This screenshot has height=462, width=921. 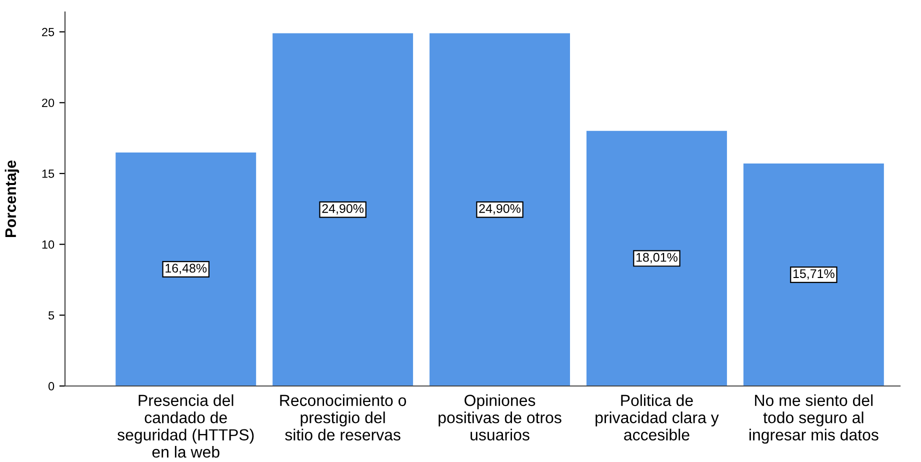 I want to click on x-tick-label: Politica de privacidad clara y accesible, so click(x=657, y=417).